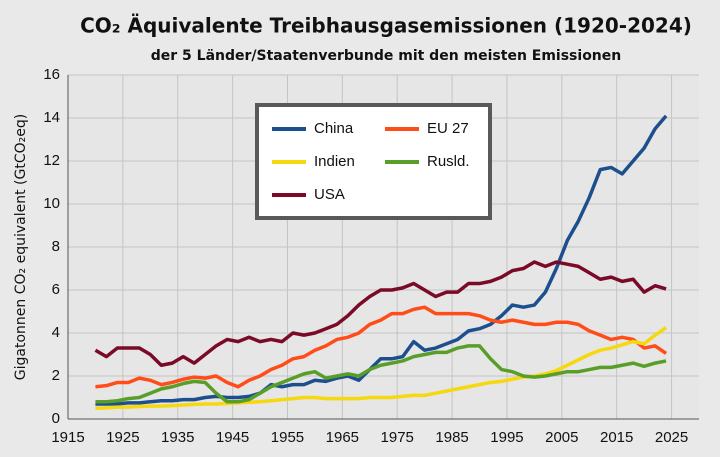  I want to click on y-tick-label: 10, so click(51, 203).